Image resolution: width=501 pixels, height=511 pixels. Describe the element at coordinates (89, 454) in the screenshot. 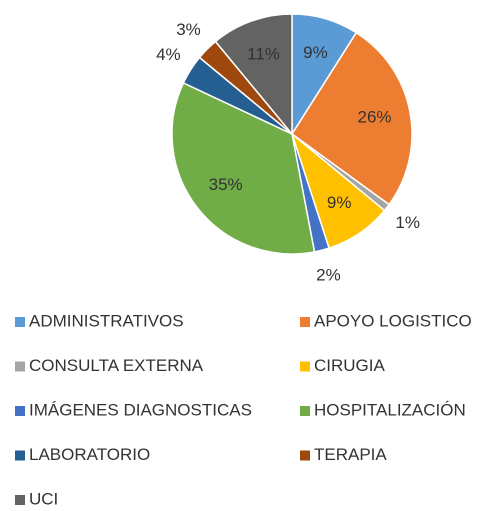

I see `legend-label: LABORATORIO` at that location.